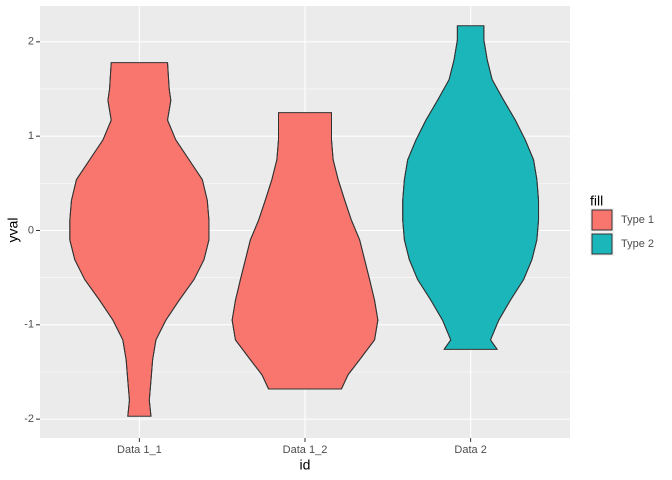 The width and height of the screenshot is (672, 480). Describe the element at coordinates (29, 419) in the screenshot. I see `y-tick-label: -2` at that location.